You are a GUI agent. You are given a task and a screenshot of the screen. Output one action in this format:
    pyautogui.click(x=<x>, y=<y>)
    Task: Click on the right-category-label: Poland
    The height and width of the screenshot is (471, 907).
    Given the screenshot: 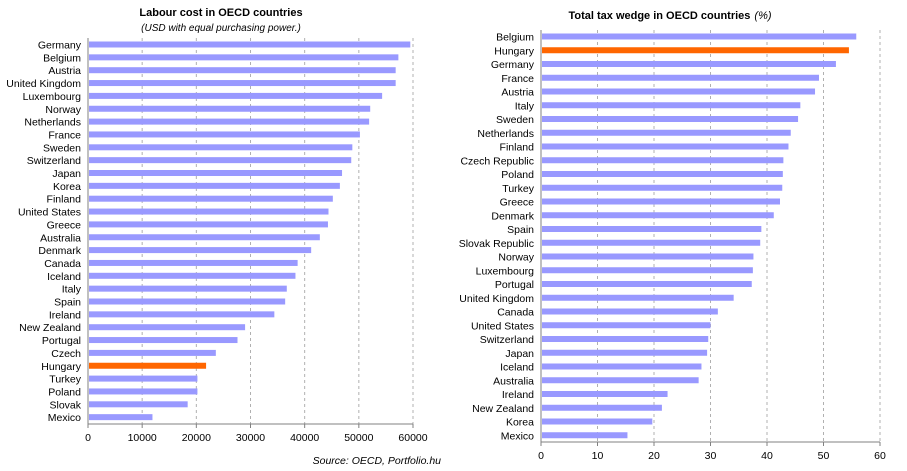 What is the action you would take?
    pyautogui.click(x=517, y=175)
    